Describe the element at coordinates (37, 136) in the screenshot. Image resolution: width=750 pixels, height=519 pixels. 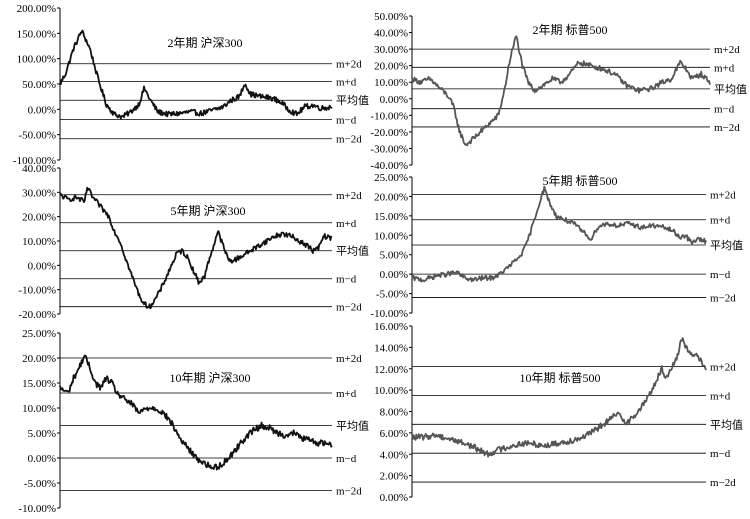
I see `y-tick-label: -50.00%` at that location.